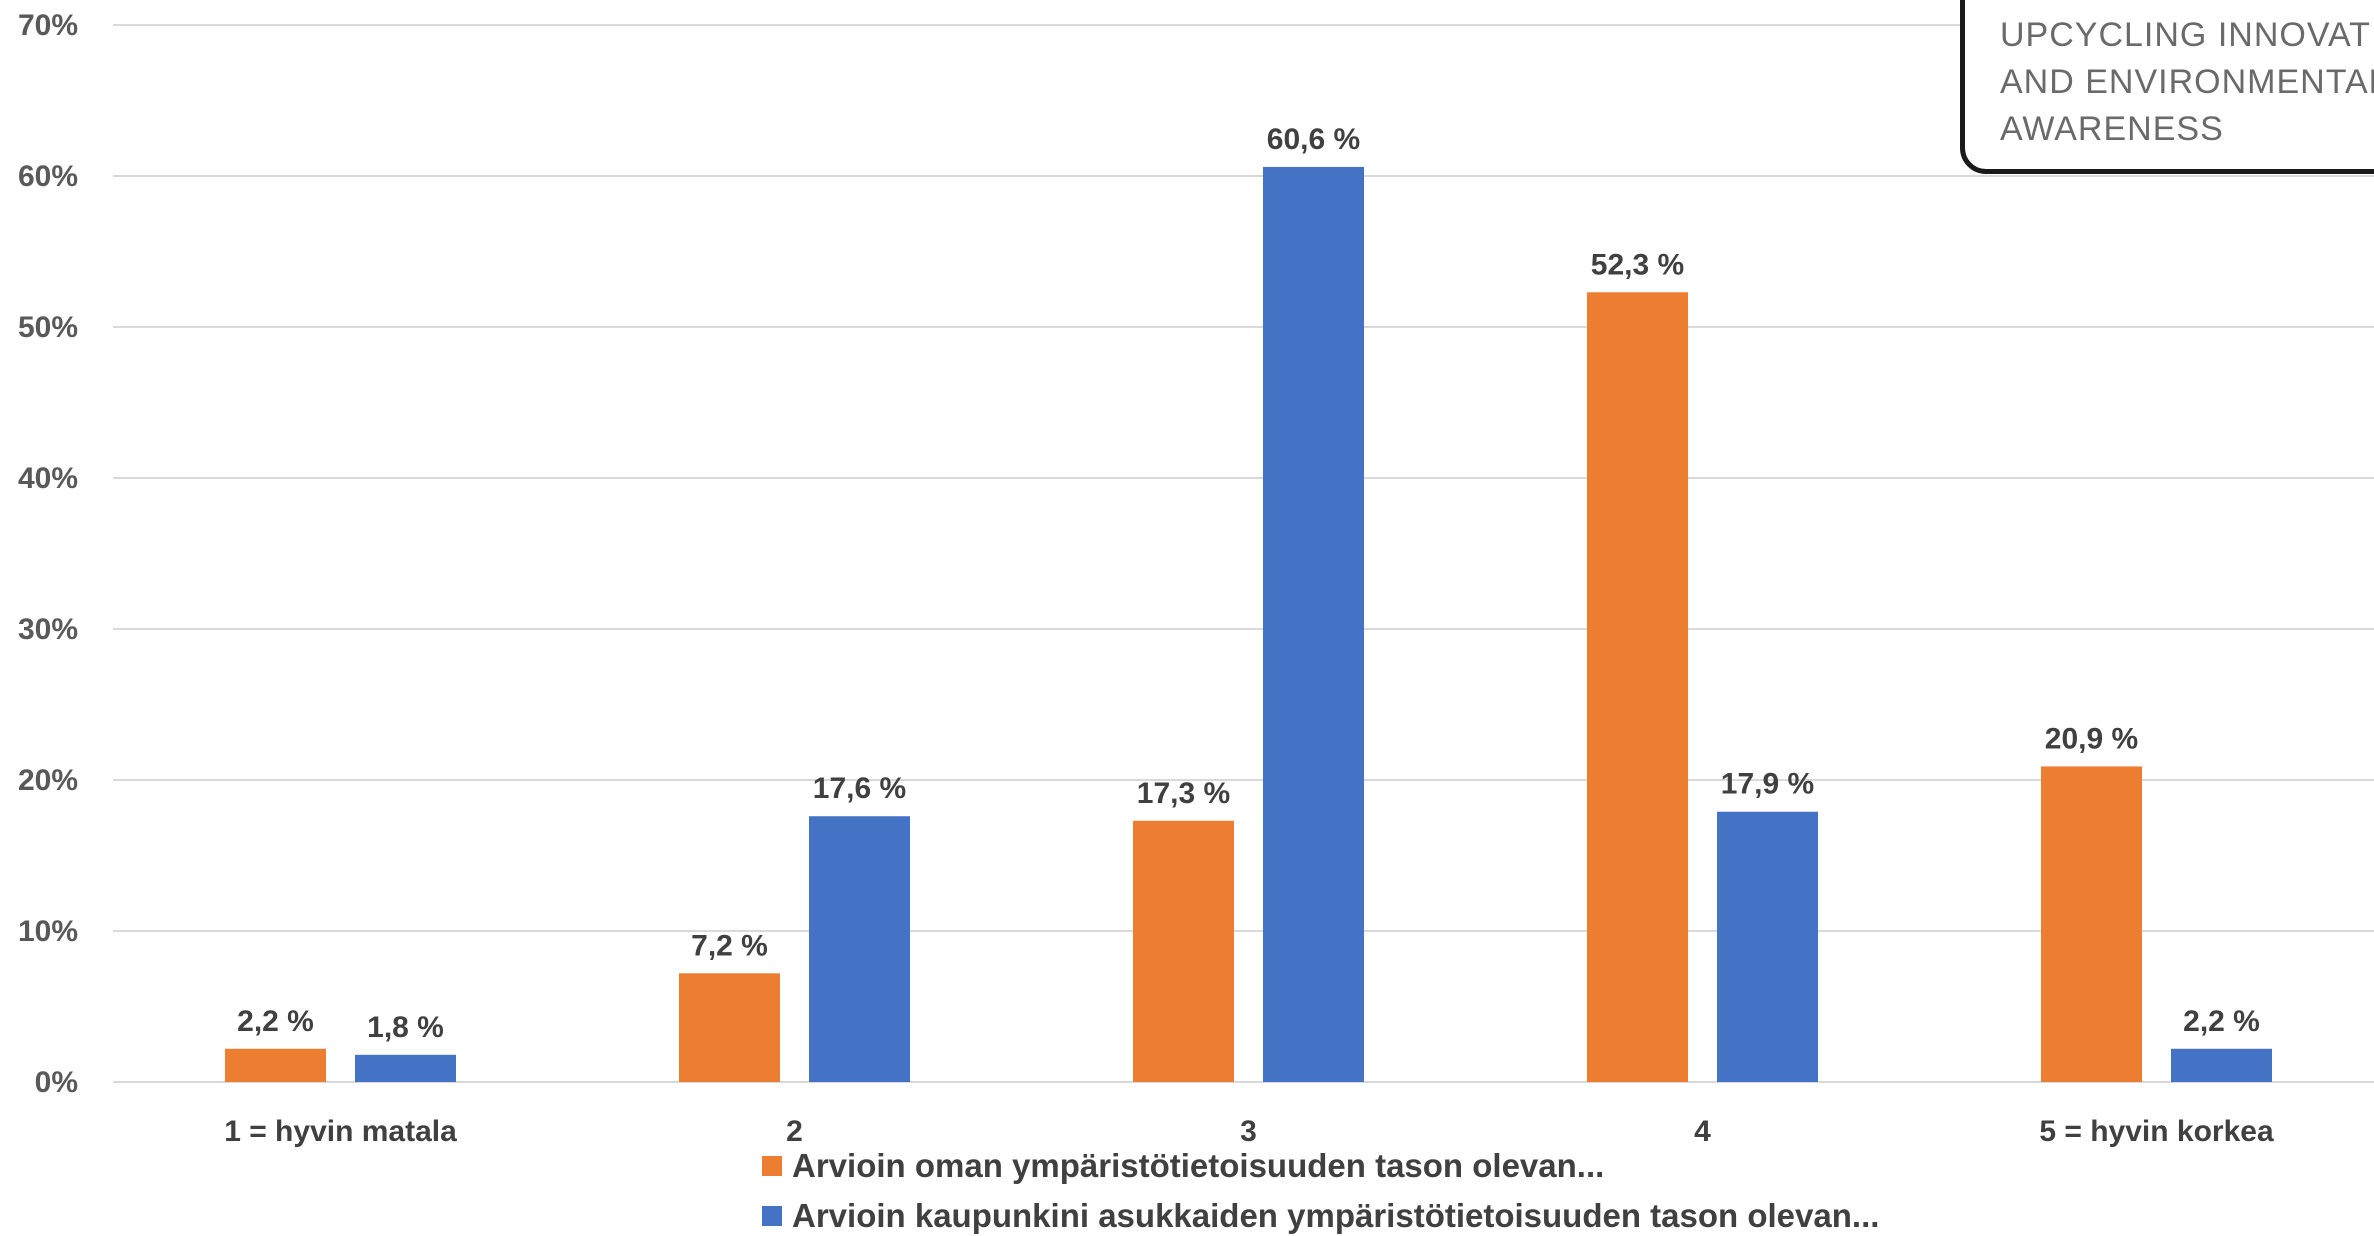 This screenshot has height=1236, width=2374. I want to click on data-label: 20,9 %, so click(2091, 738).